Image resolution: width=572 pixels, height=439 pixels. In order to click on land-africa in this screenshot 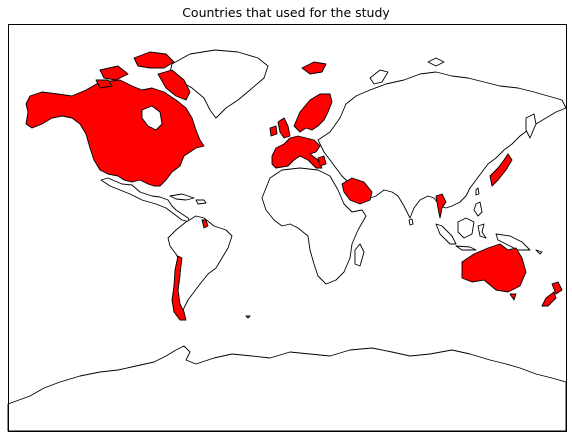, I will do `click(314, 226)`.